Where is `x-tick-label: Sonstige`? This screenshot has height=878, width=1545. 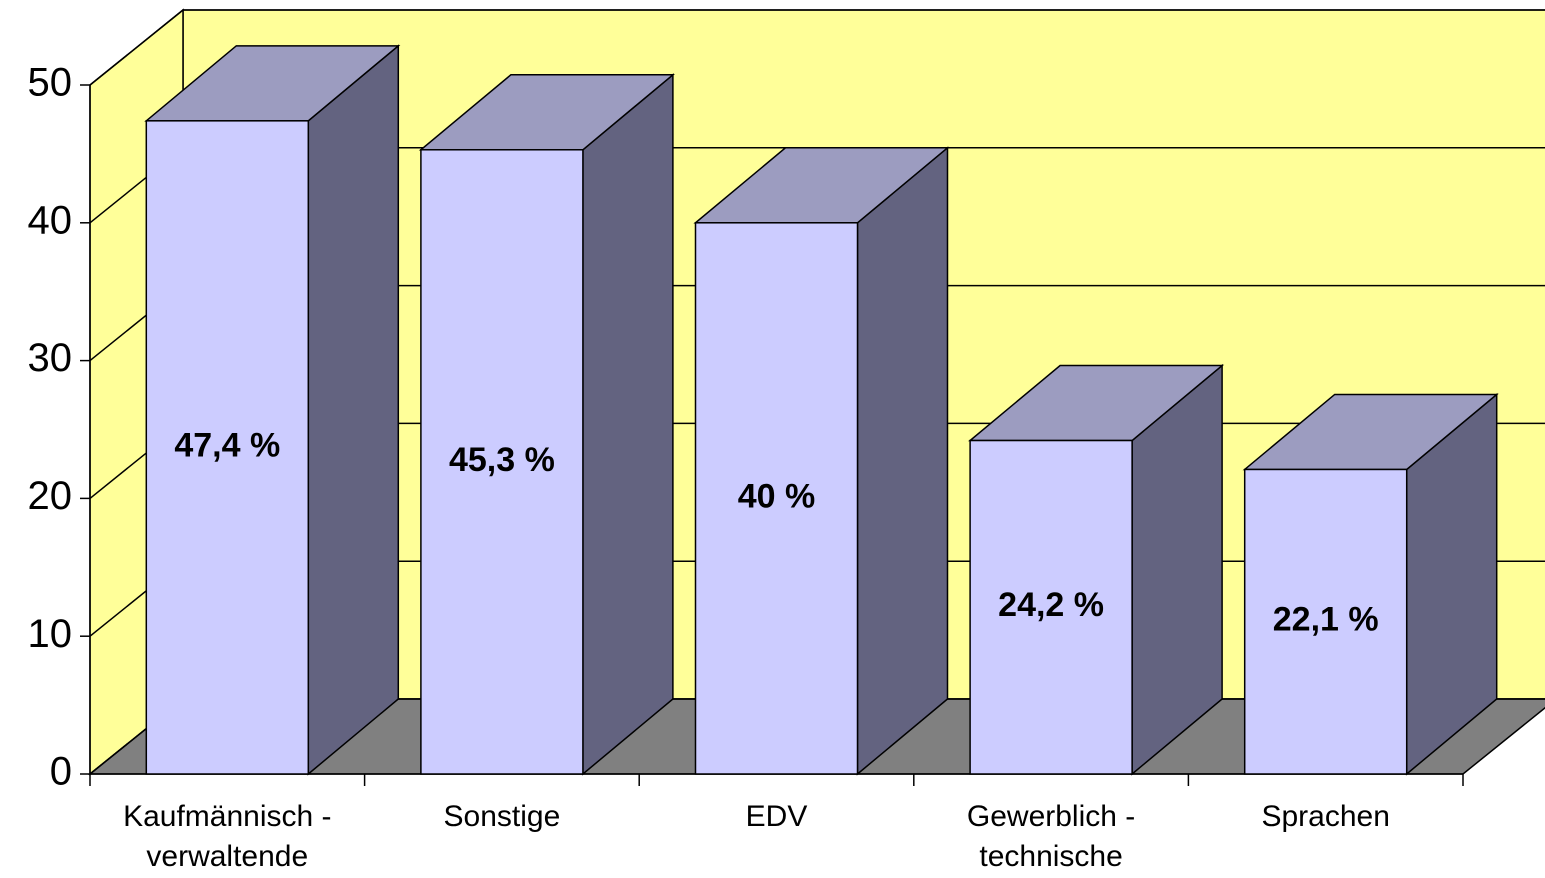
x-tick-label: Sonstige is located at coordinates (502, 816).